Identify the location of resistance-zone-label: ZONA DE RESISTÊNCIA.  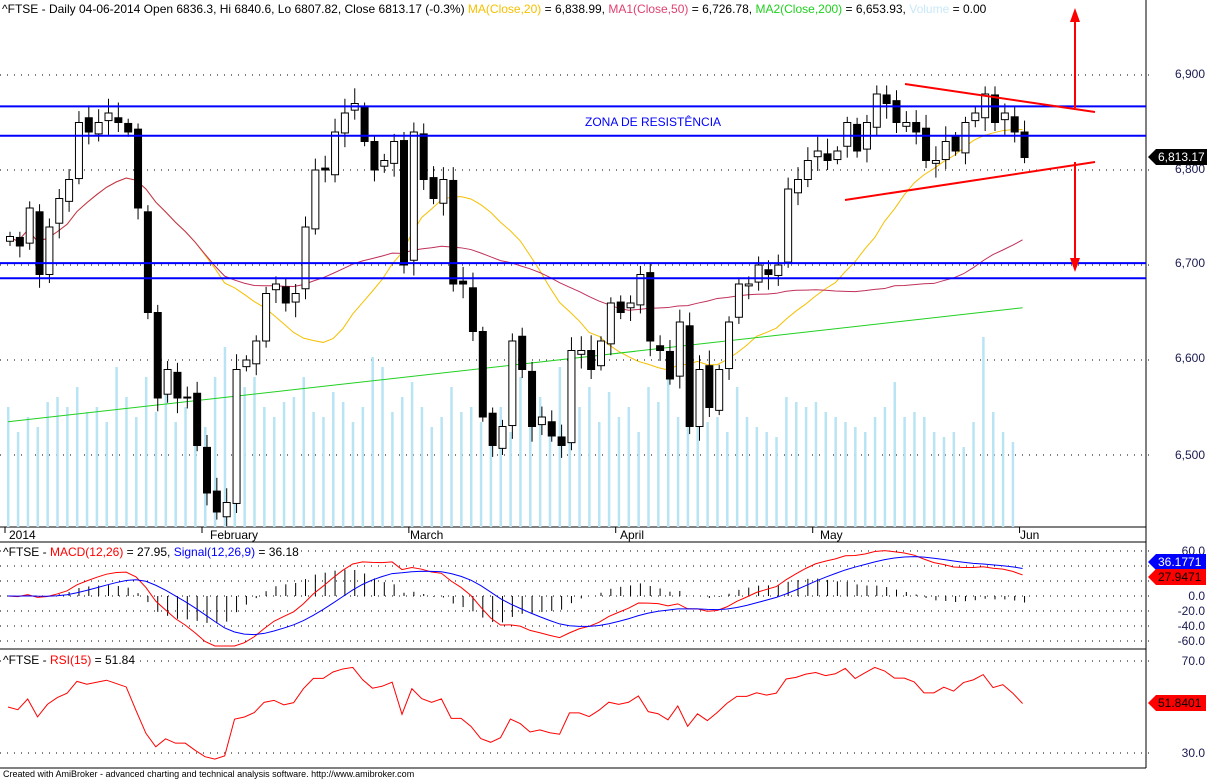
(653, 122).